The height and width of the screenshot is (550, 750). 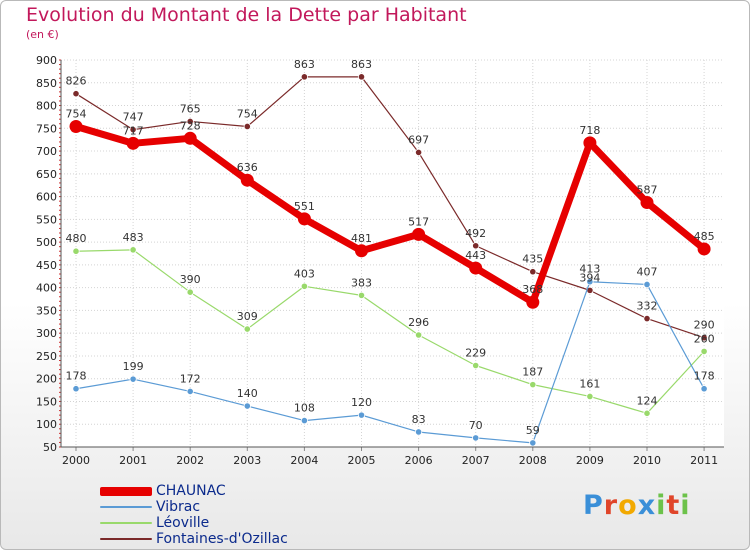 I want to click on x-tick-label: 2008, so click(x=533, y=460).